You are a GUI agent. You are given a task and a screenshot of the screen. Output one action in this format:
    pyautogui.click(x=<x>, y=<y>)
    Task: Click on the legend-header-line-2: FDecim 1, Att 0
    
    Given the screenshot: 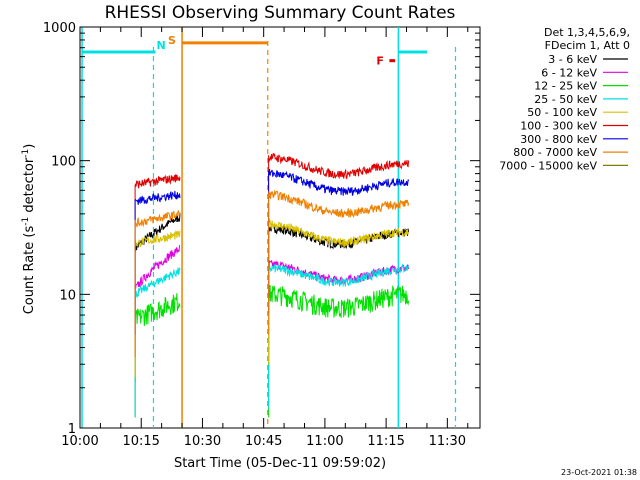 What is the action you would take?
    pyautogui.click(x=587, y=45)
    